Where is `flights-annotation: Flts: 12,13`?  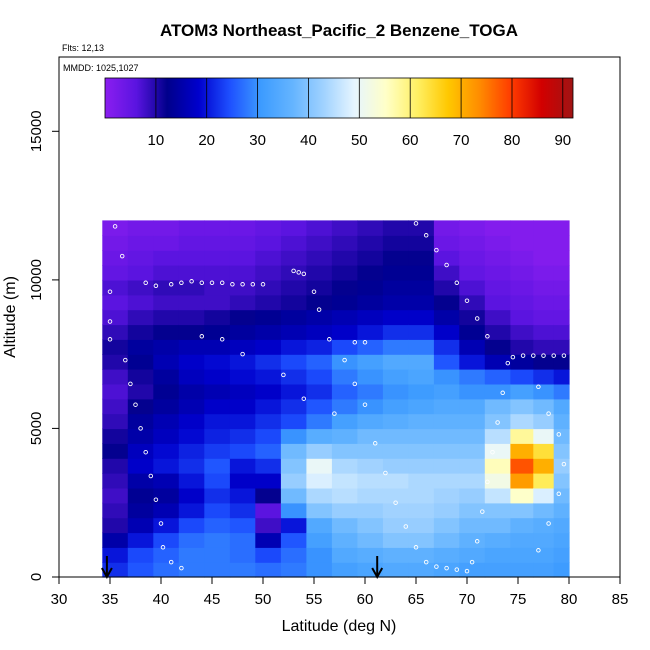 flights-annotation: Flts: 12,13 is located at coordinates (83, 48).